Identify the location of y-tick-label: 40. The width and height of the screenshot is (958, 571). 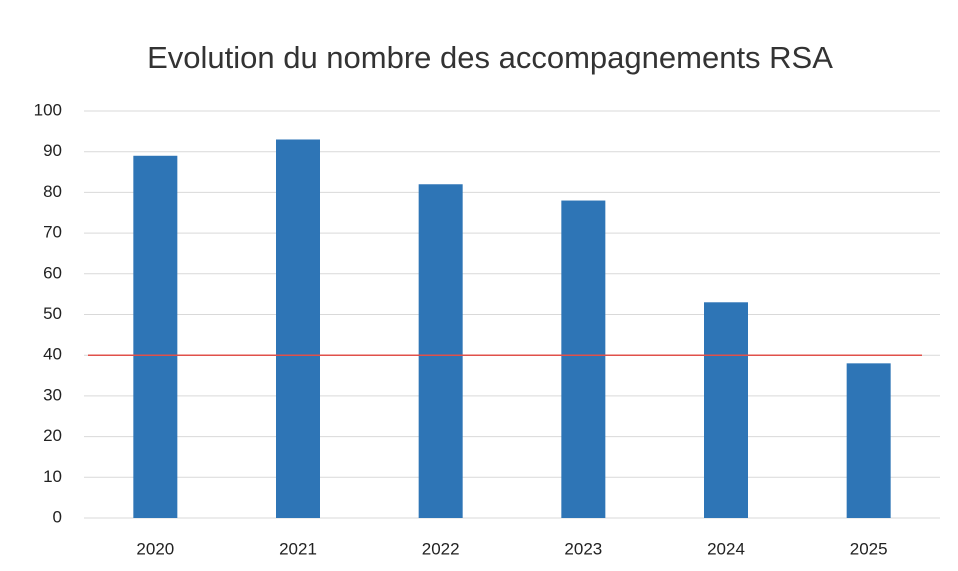
(52, 354).